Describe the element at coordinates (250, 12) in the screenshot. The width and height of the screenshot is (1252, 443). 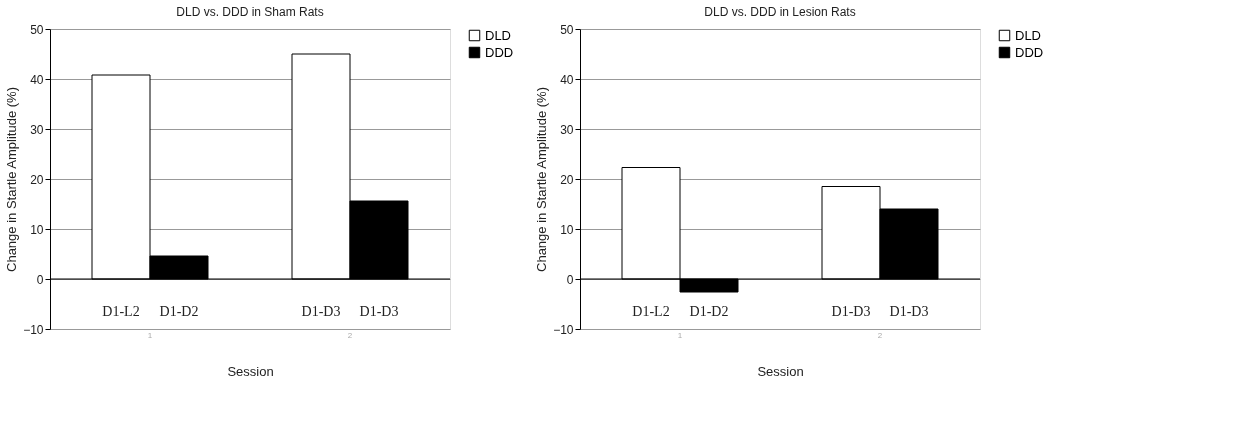
I see `chart-title: DLD vs. DDD in Sham Rats` at that location.